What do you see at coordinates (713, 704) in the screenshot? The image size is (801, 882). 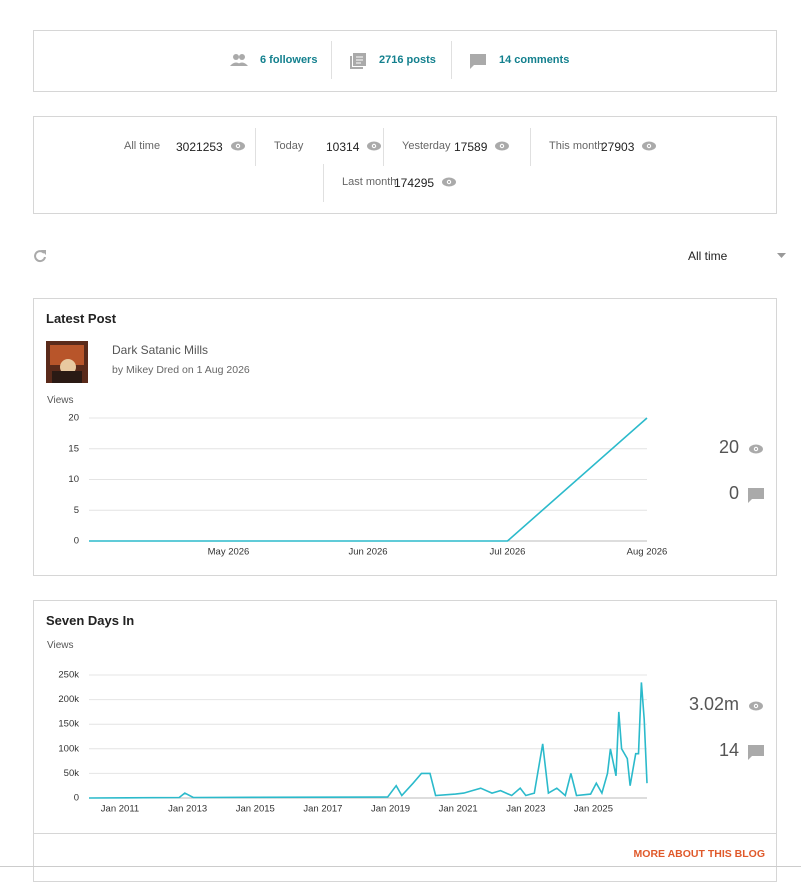 I see `total-views: 3.02m` at bounding box center [713, 704].